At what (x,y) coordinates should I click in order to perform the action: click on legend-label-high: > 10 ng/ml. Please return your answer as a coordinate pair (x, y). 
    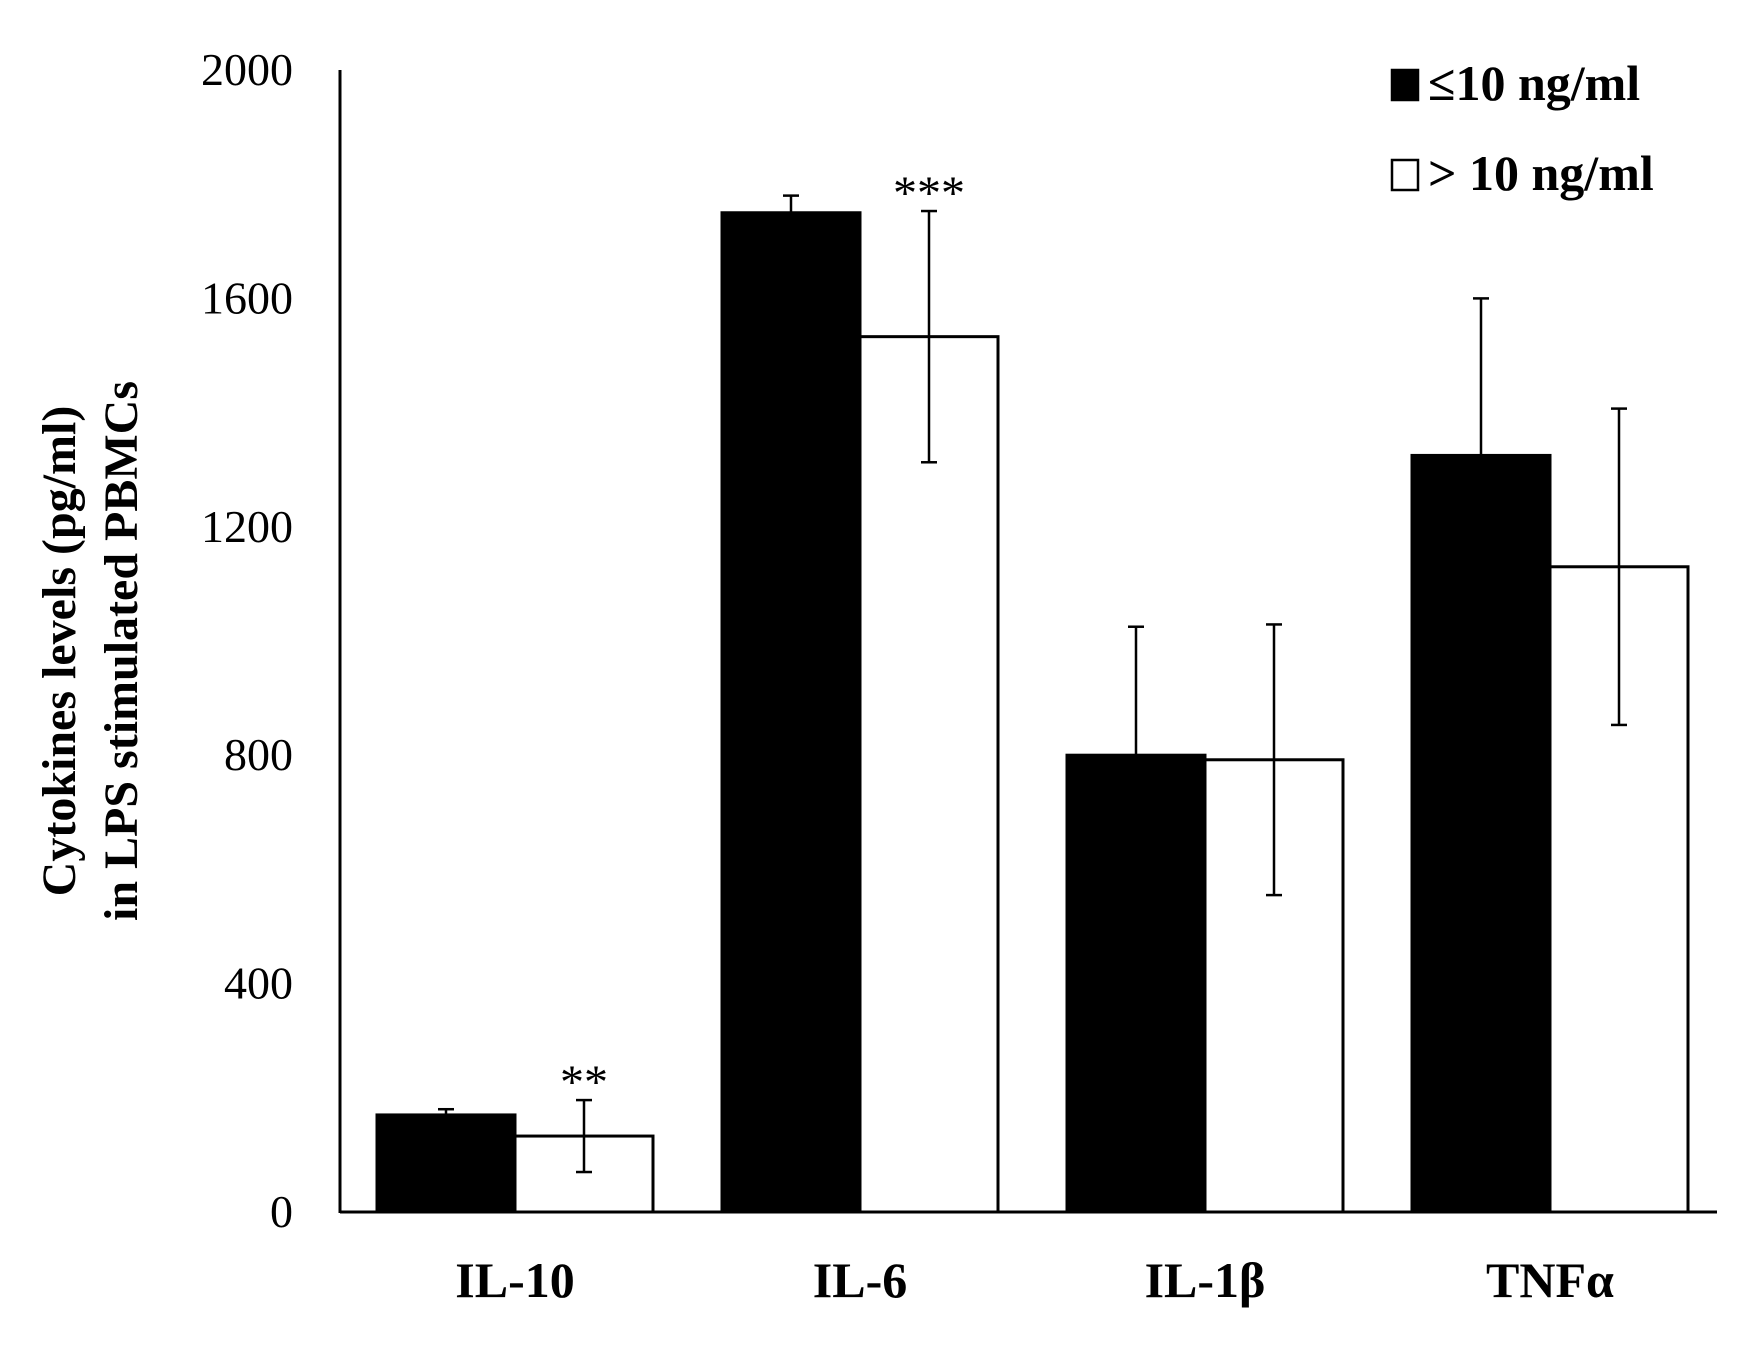
    Looking at the image, I should click on (1541, 173).